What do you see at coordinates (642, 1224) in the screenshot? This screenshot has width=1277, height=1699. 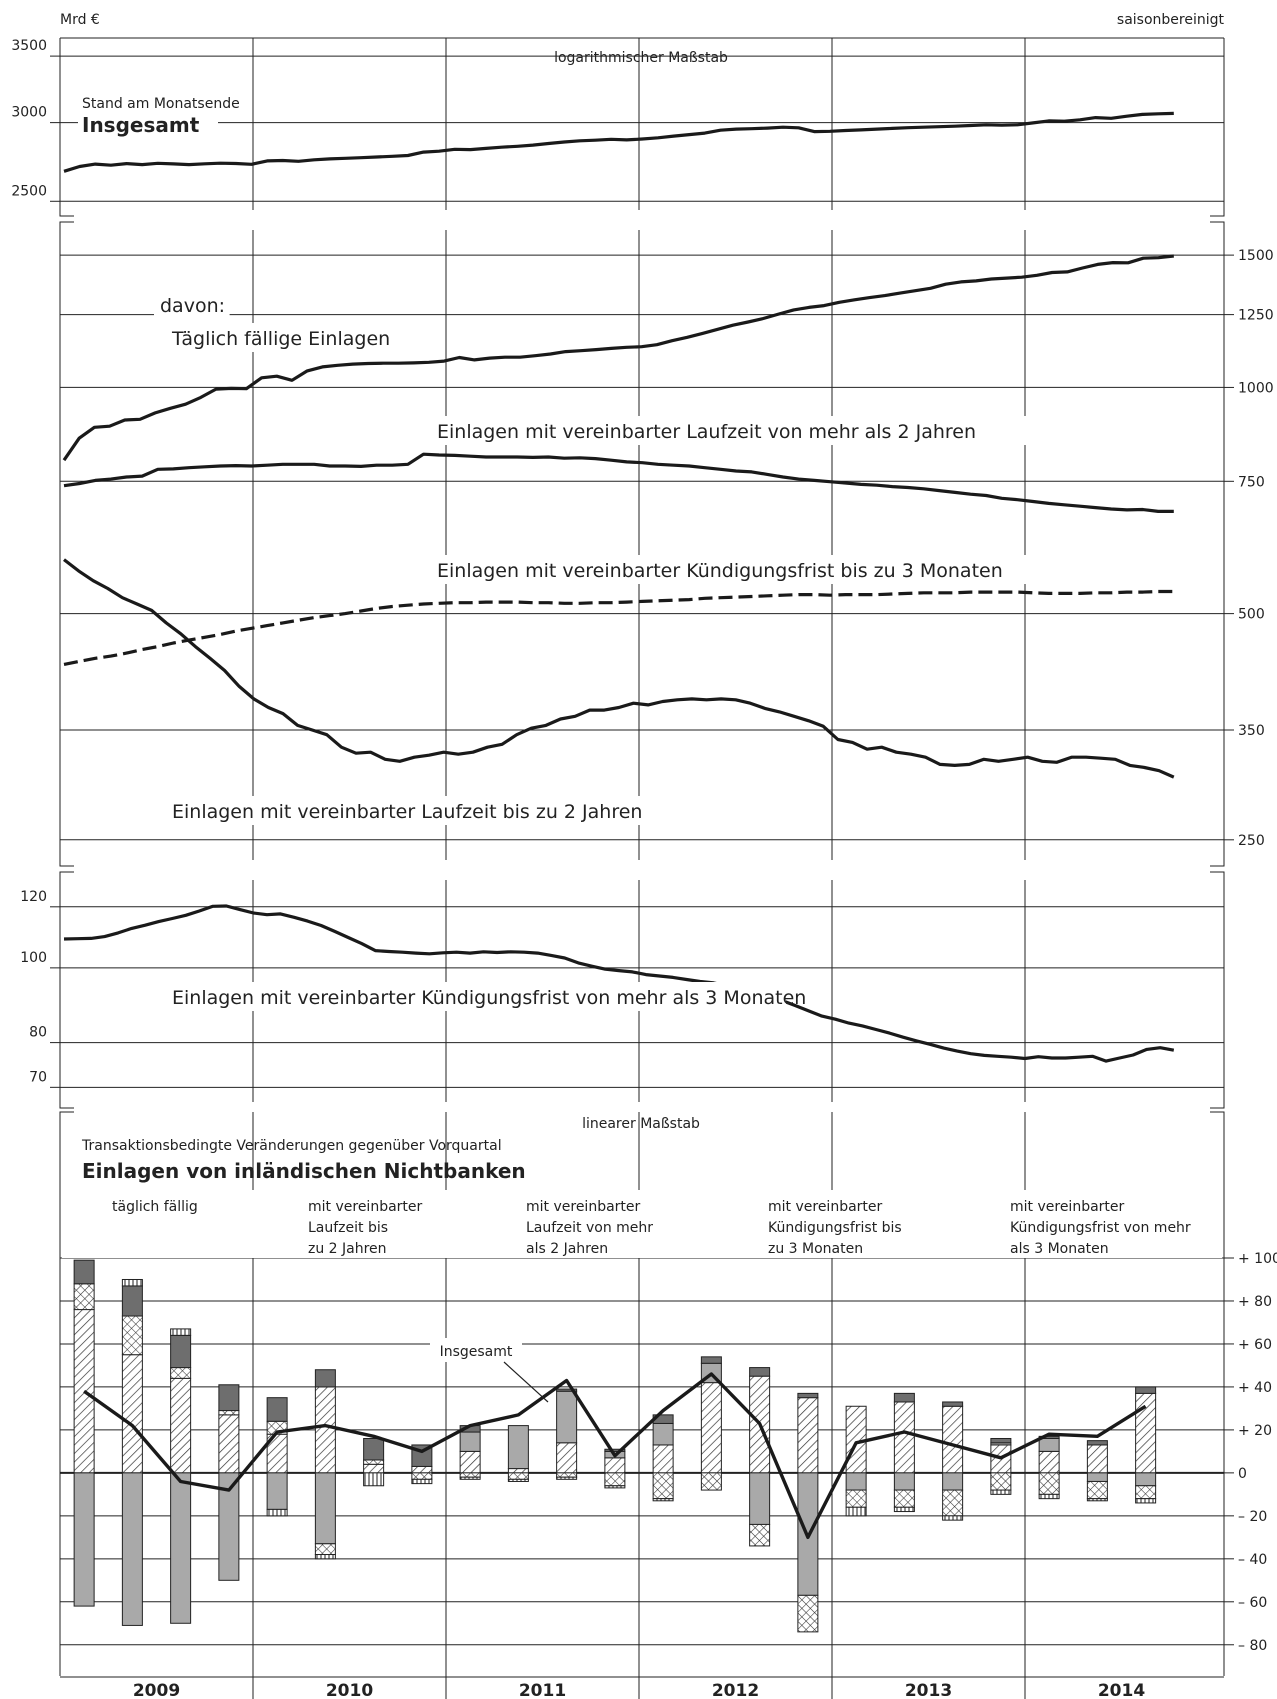 I see `legend-backdrop` at bounding box center [642, 1224].